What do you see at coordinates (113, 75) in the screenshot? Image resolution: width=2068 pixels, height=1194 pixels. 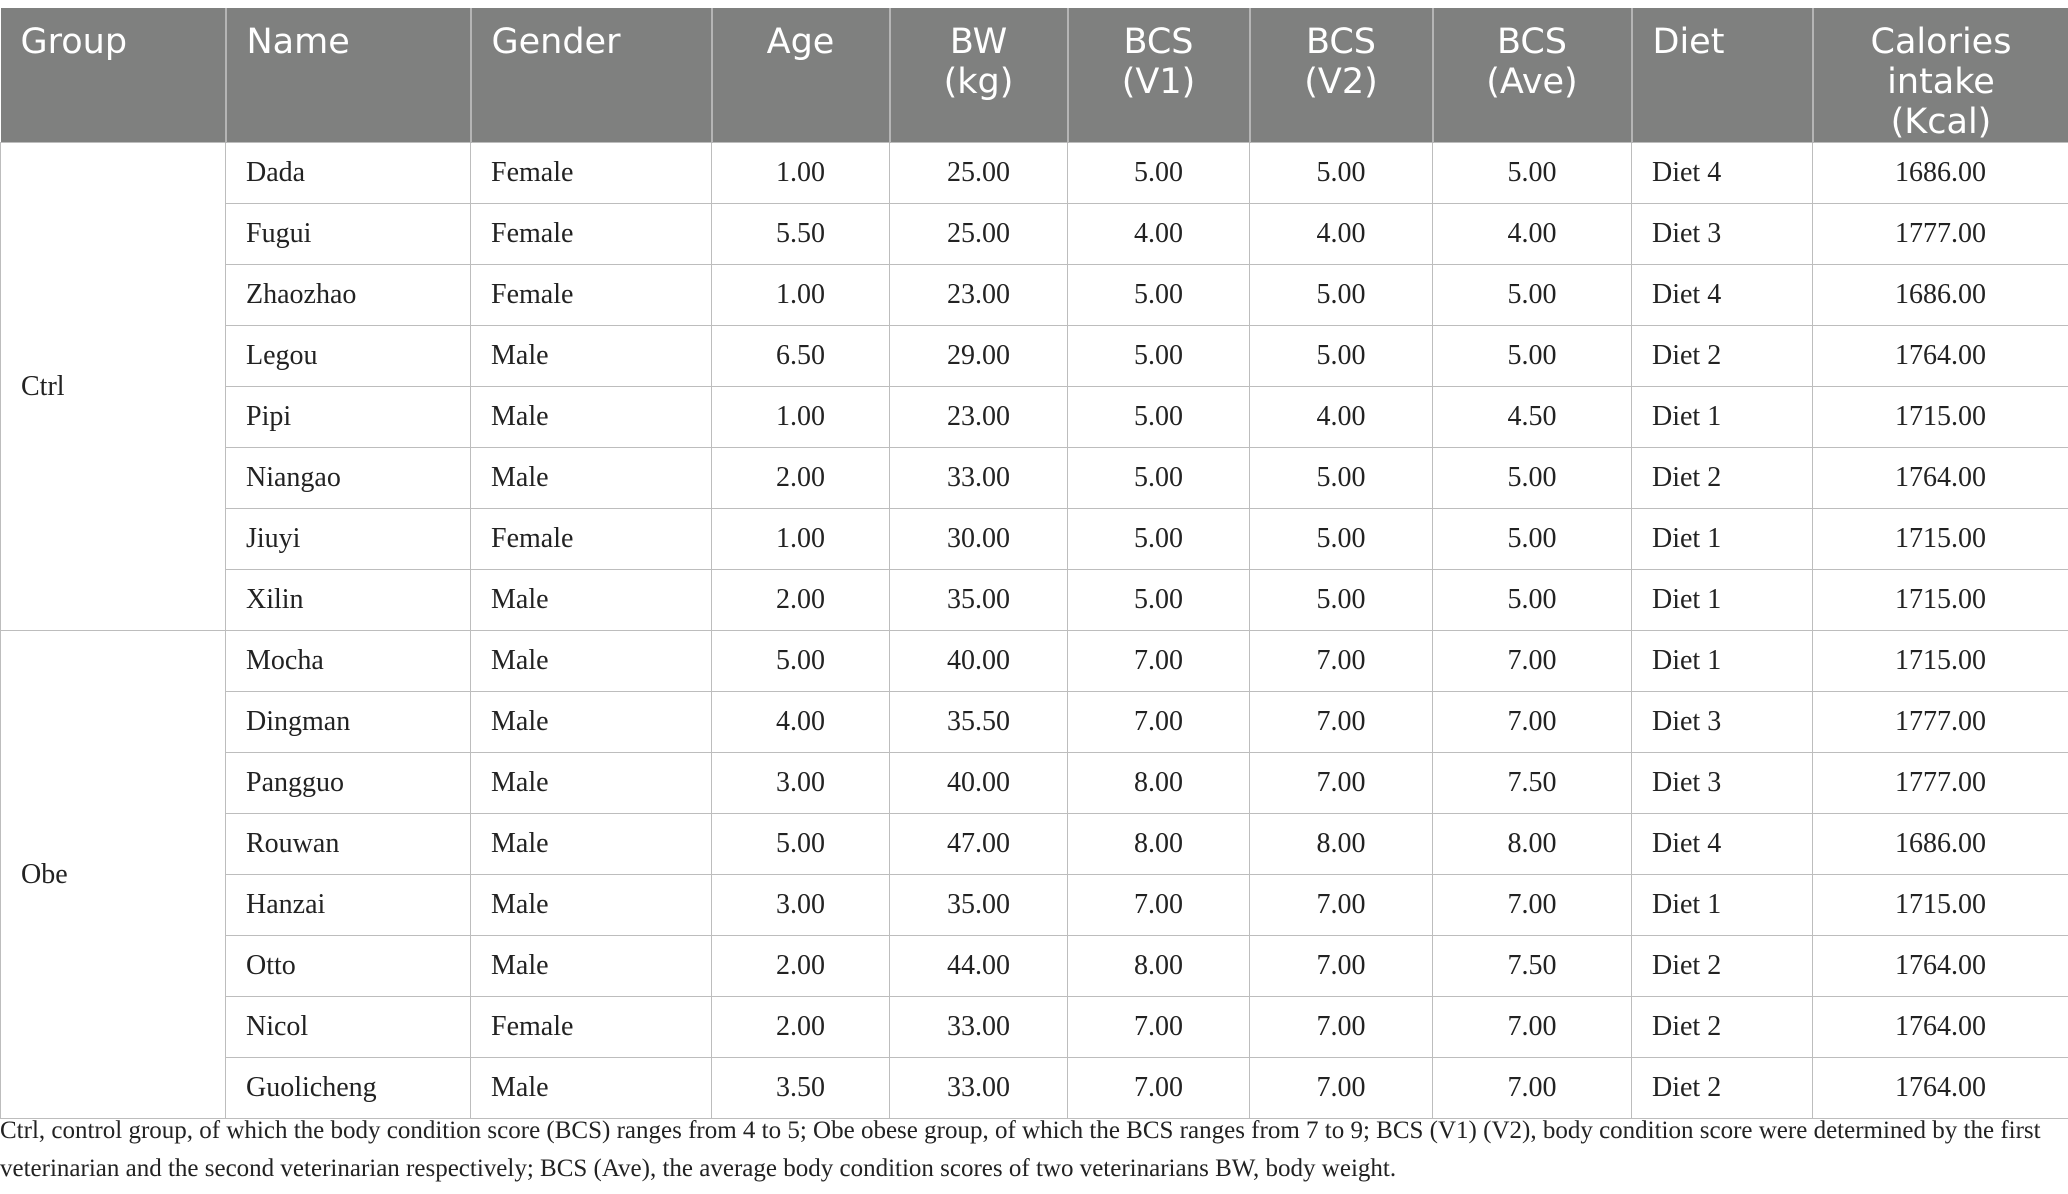 I see `header-group: Group` at bounding box center [113, 75].